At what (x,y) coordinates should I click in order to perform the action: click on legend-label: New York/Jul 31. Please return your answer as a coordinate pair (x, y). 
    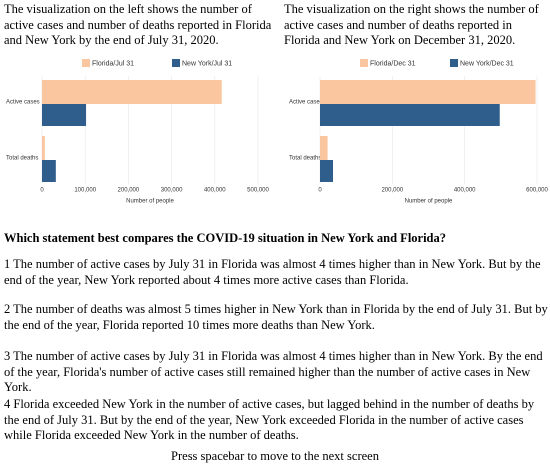
    Looking at the image, I should click on (207, 63).